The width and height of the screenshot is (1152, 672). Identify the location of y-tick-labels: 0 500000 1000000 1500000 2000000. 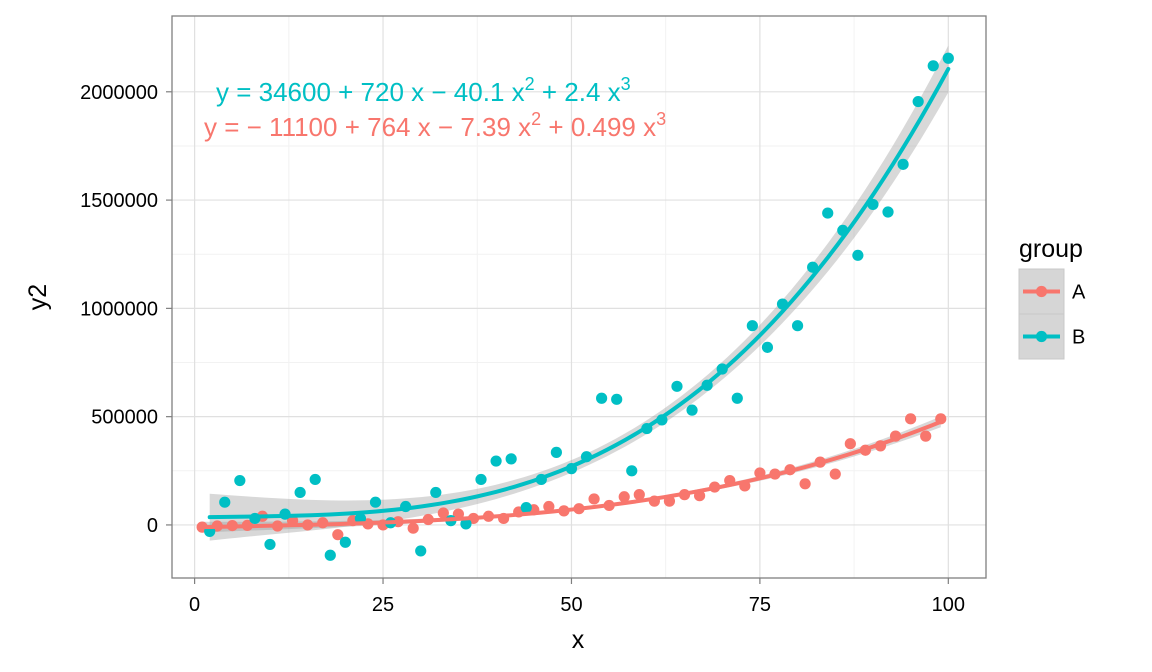
(119, 309).